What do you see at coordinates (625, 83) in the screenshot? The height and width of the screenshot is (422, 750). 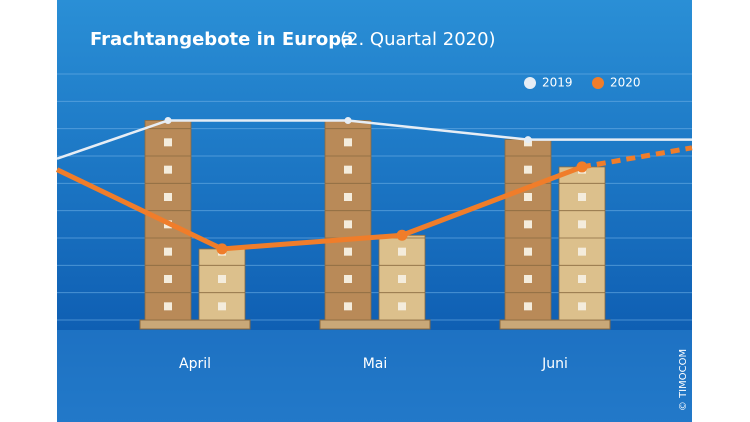 I see `legend-label: 2020` at bounding box center [625, 83].